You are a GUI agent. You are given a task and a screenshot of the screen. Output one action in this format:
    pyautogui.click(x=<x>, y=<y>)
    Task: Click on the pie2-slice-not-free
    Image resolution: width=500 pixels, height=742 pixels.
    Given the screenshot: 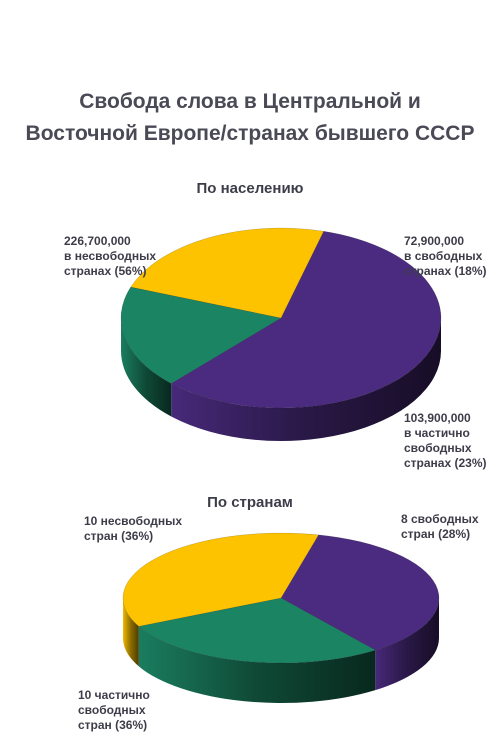 What is the action you would take?
    pyautogui.click(x=360, y=592)
    